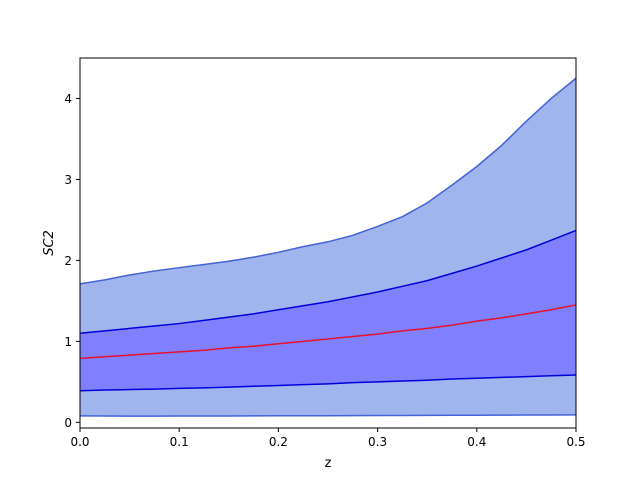  What do you see at coordinates (68, 99) in the screenshot?
I see `y-tick-label: 4` at bounding box center [68, 99].